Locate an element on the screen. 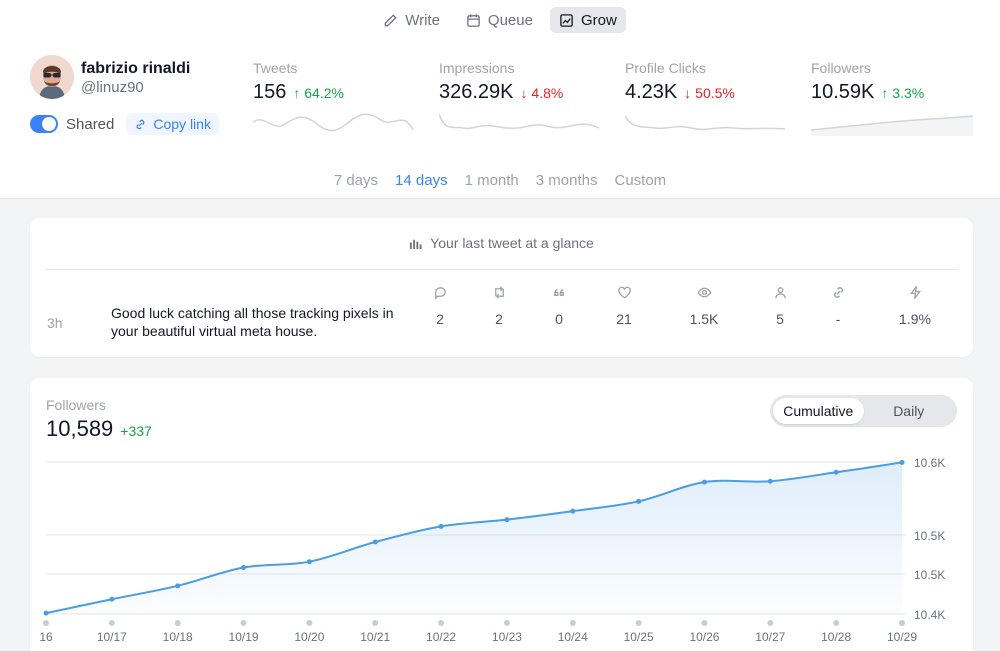 The image size is (1000, 651). range-3-months: 3 months is located at coordinates (566, 180).